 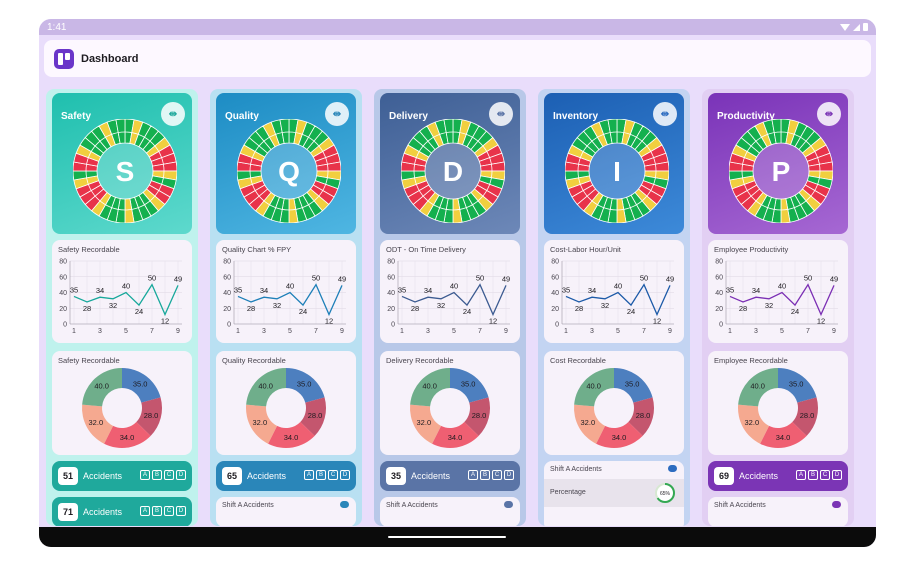 I want to click on inventory-hero-card: Inventory ⇹ I, so click(x=614, y=163).